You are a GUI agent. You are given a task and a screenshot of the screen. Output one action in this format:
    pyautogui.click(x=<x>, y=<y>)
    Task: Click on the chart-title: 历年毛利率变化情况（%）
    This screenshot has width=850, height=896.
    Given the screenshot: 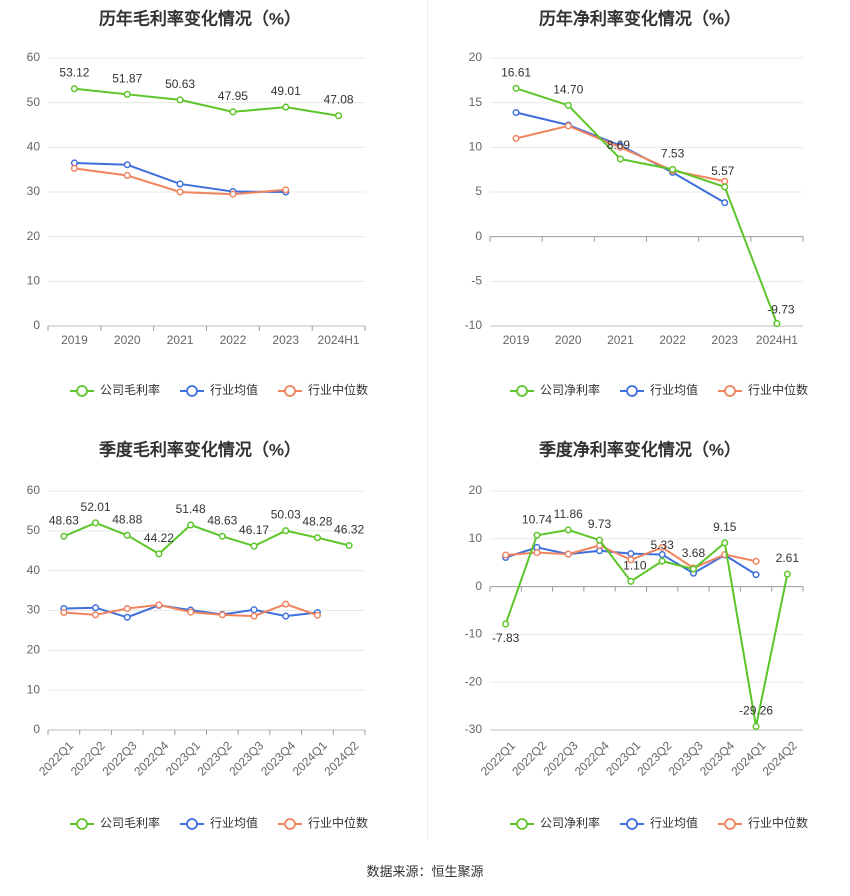 What is the action you would take?
    pyautogui.click(x=200, y=18)
    